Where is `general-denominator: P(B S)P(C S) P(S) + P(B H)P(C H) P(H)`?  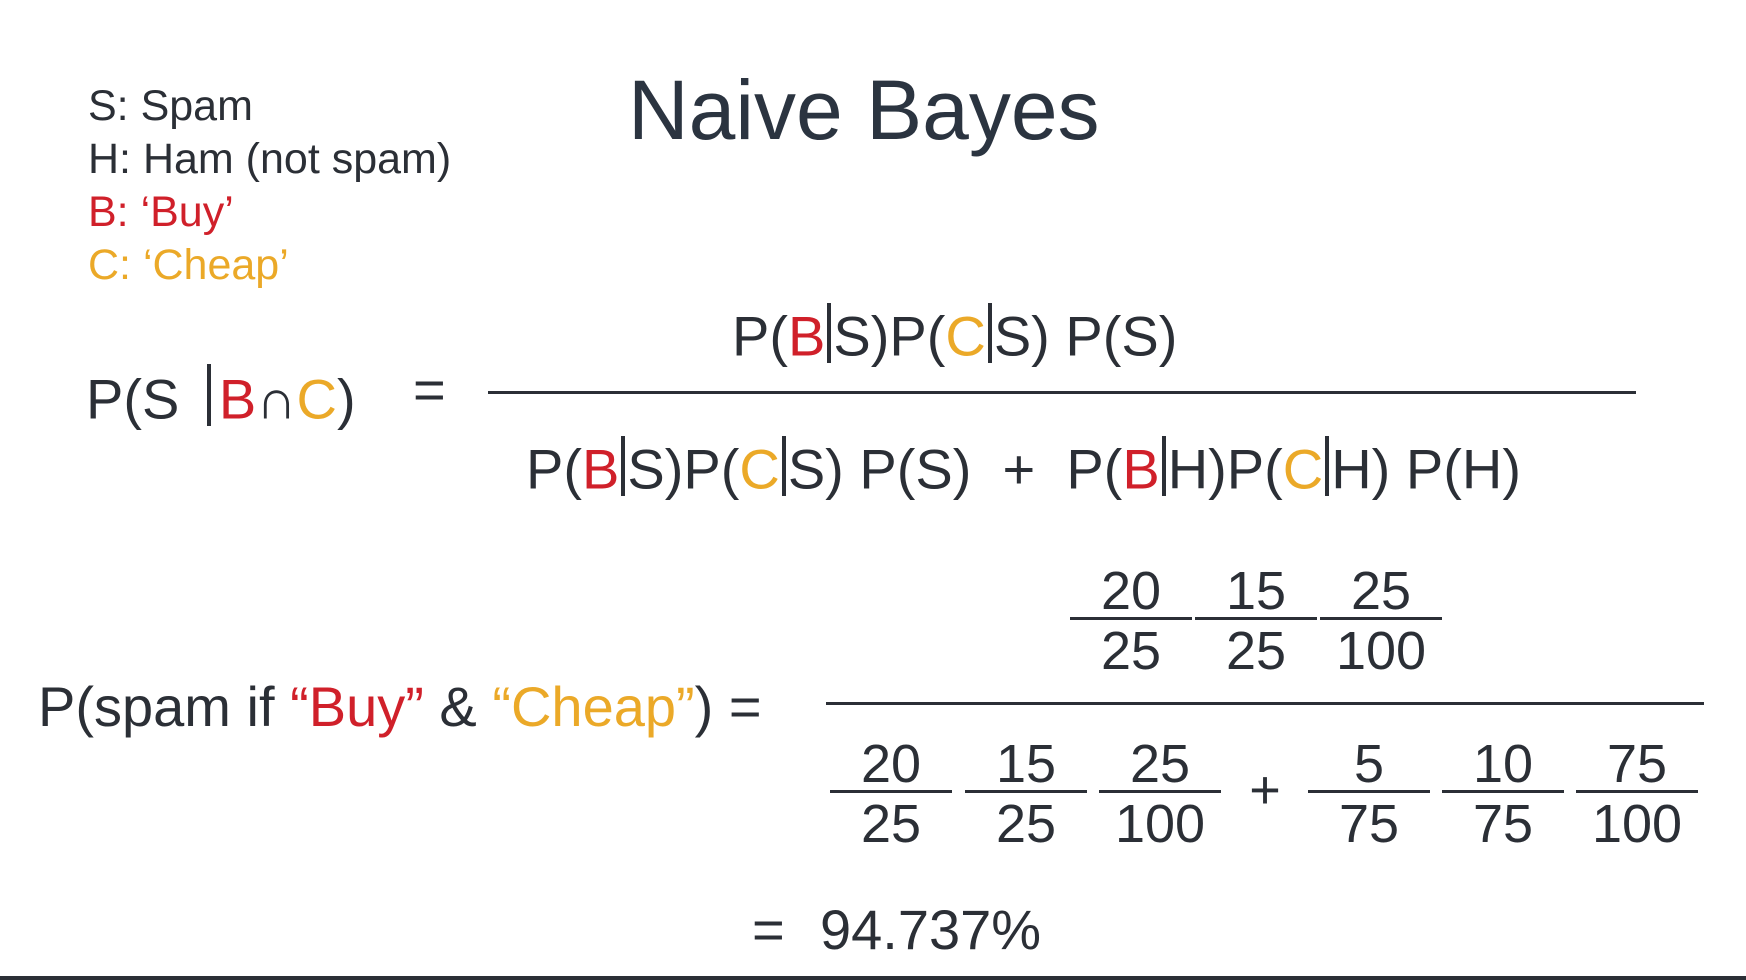 general-denominator: P(B S)P(C S) P(S) + P(B H)P(C H) P(H) is located at coordinates (1023, 468).